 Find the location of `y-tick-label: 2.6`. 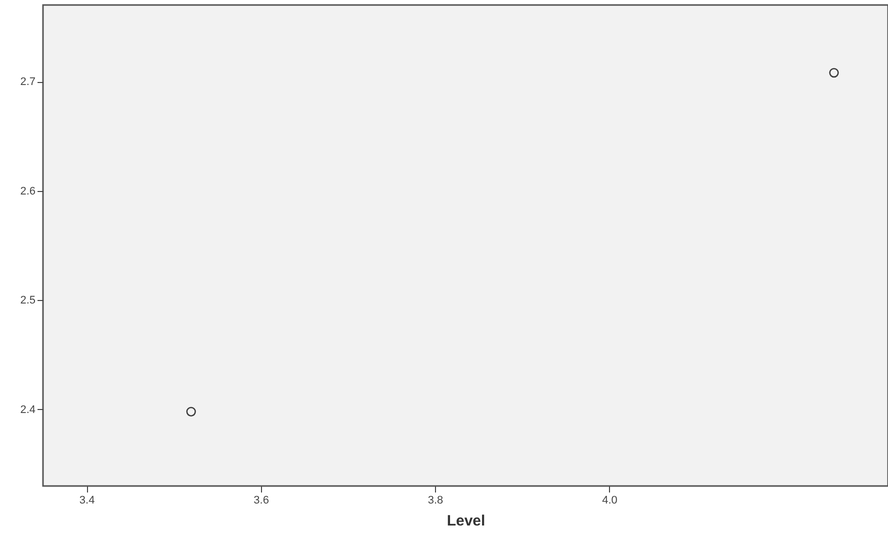

y-tick-label: 2.6 is located at coordinates (28, 191).